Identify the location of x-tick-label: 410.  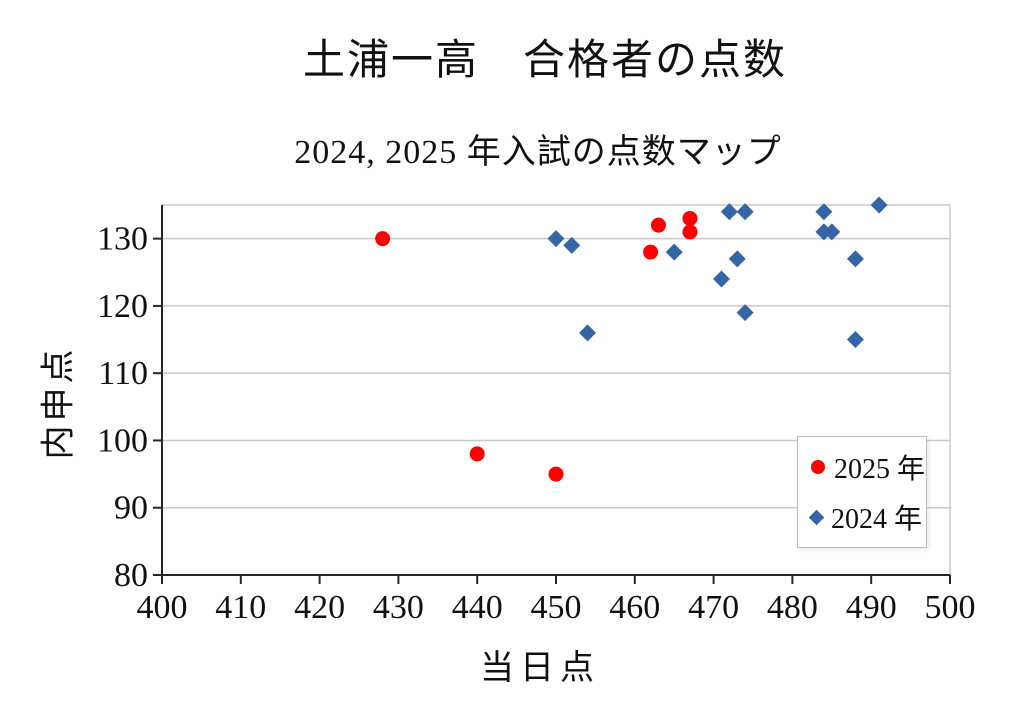
(240, 607).